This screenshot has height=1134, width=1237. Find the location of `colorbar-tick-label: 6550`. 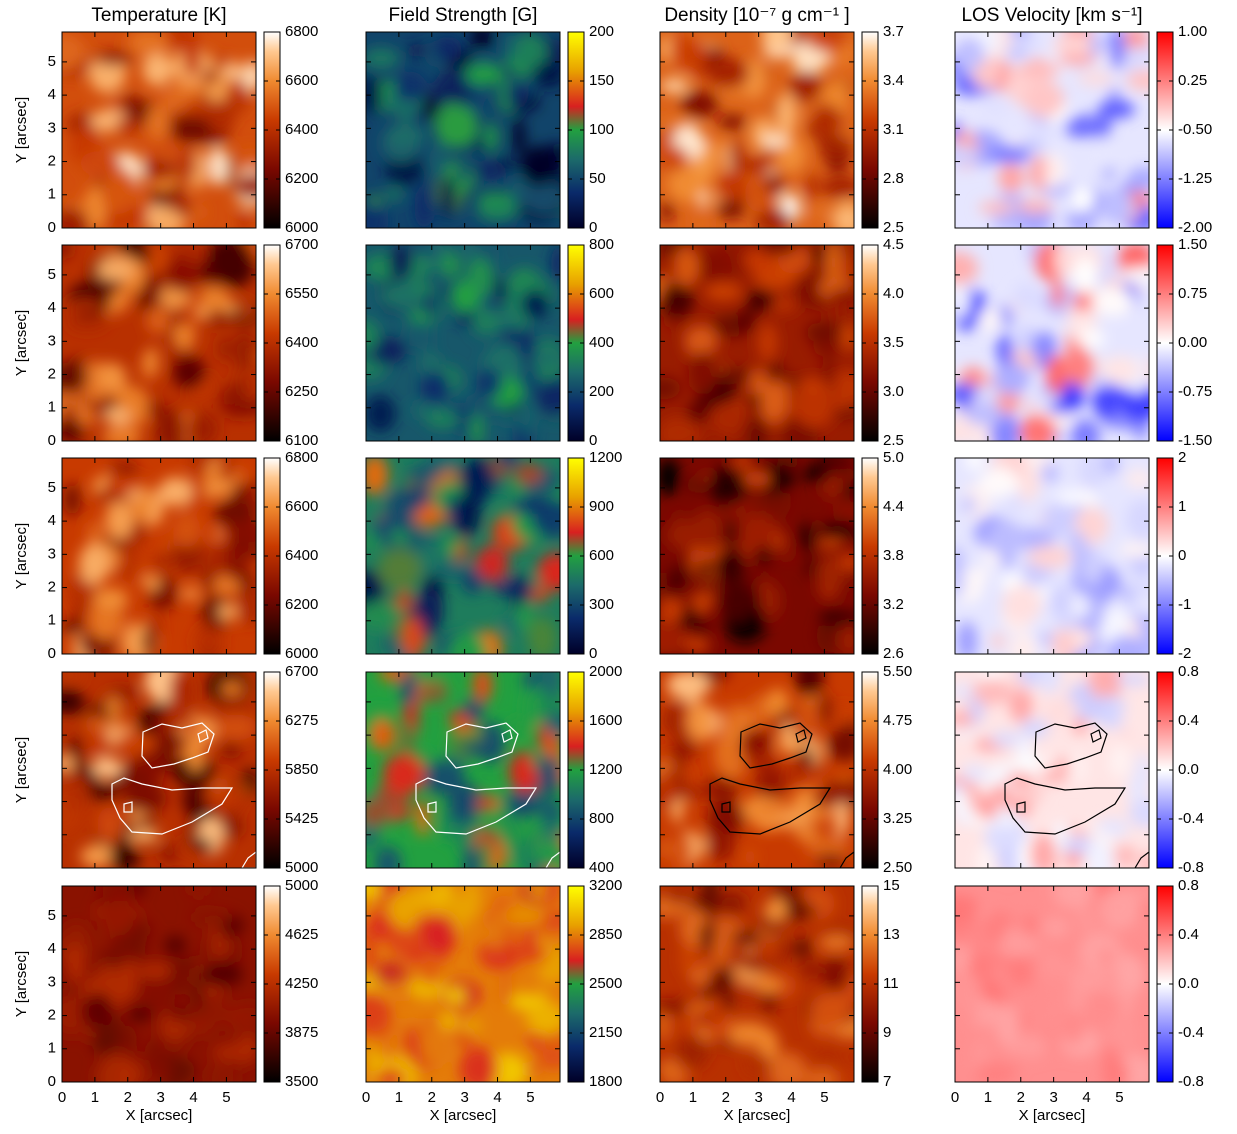

colorbar-tick-label: 6550 is located at coordinates (301, 293).